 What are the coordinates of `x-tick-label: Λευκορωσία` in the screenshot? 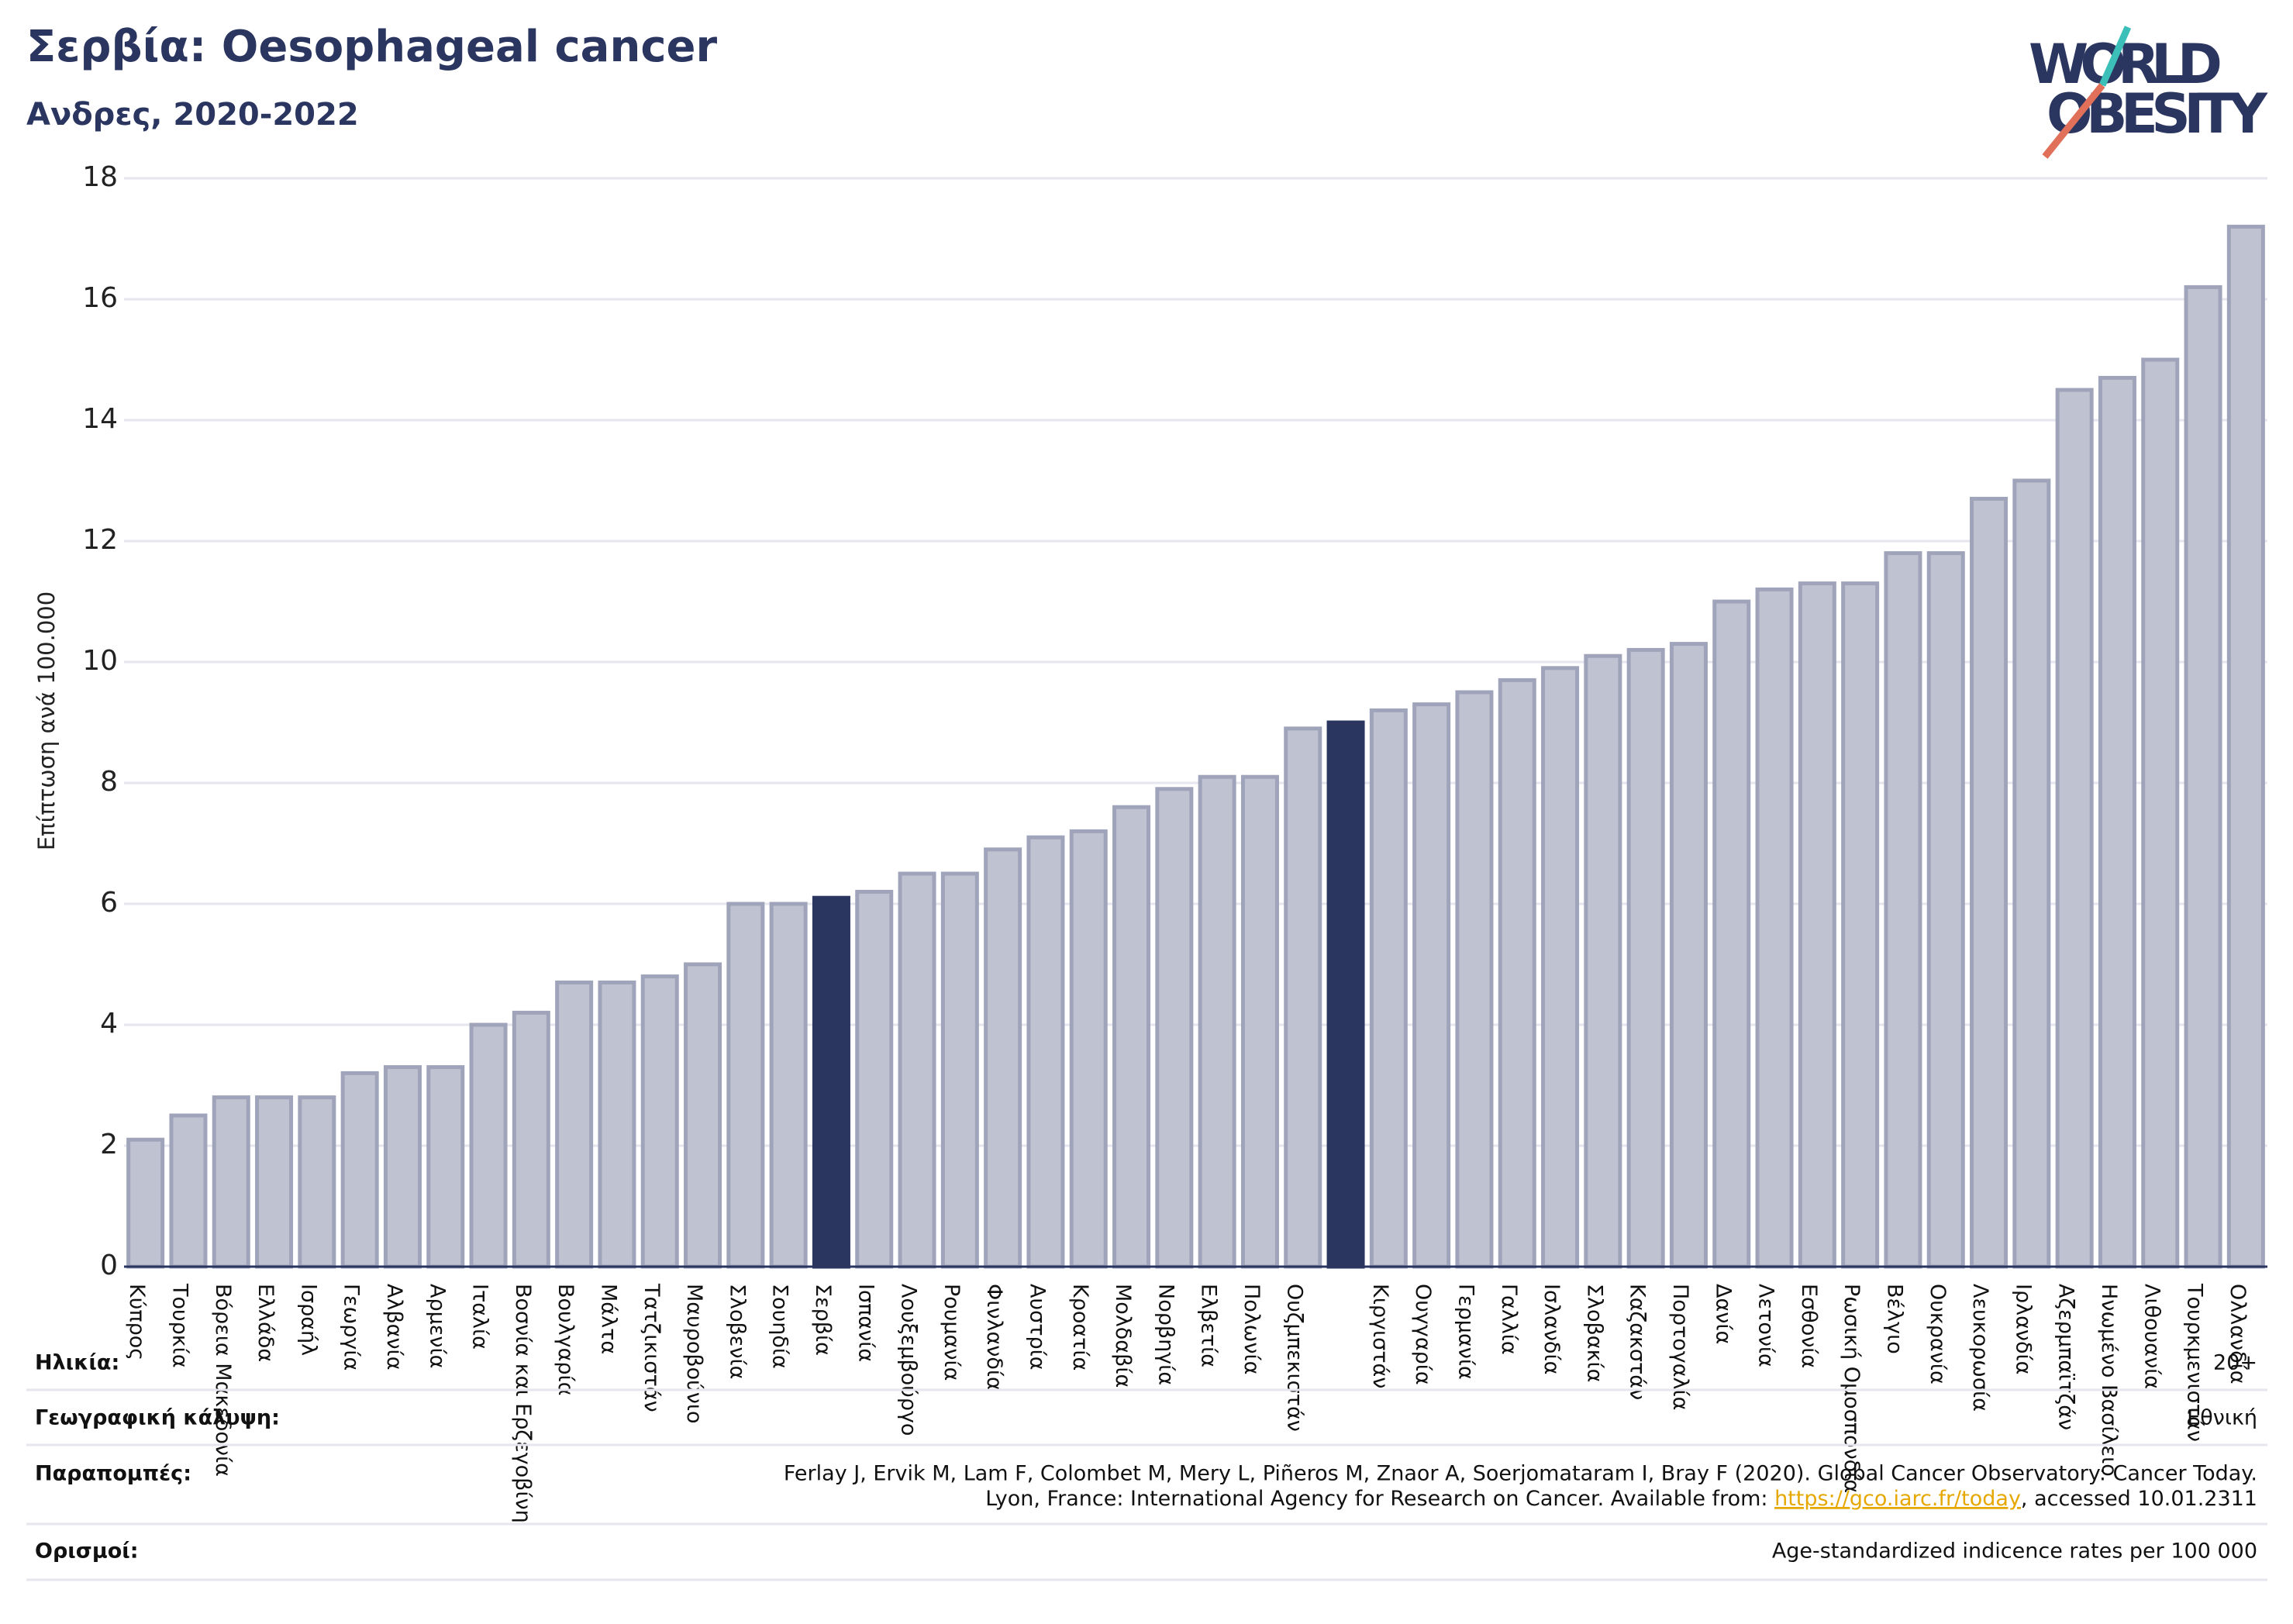 It's located at (1980, 1348).